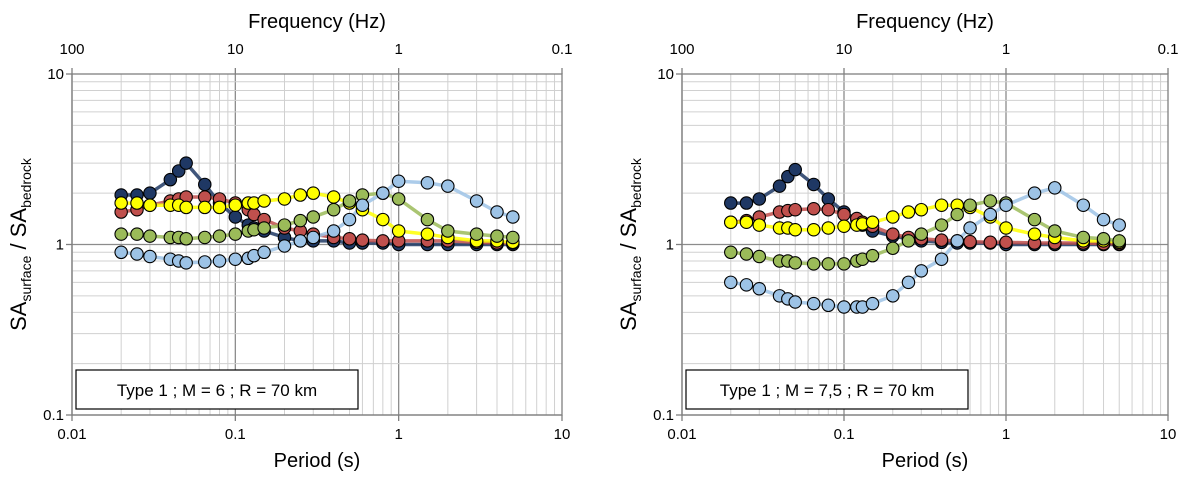  I want to click on y-axis-title-part: / SA, so click(628, 232).